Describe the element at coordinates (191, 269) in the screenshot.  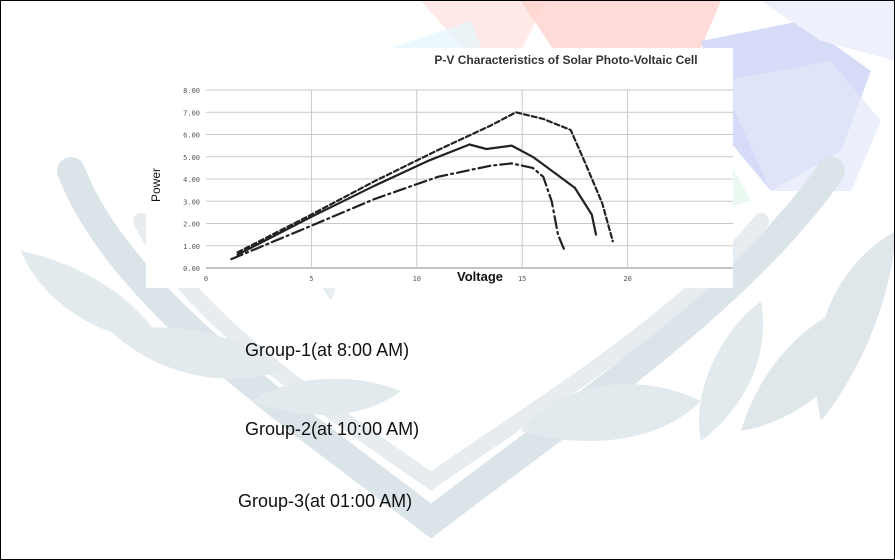
I see `y-tick-label: 0.00` at that location.